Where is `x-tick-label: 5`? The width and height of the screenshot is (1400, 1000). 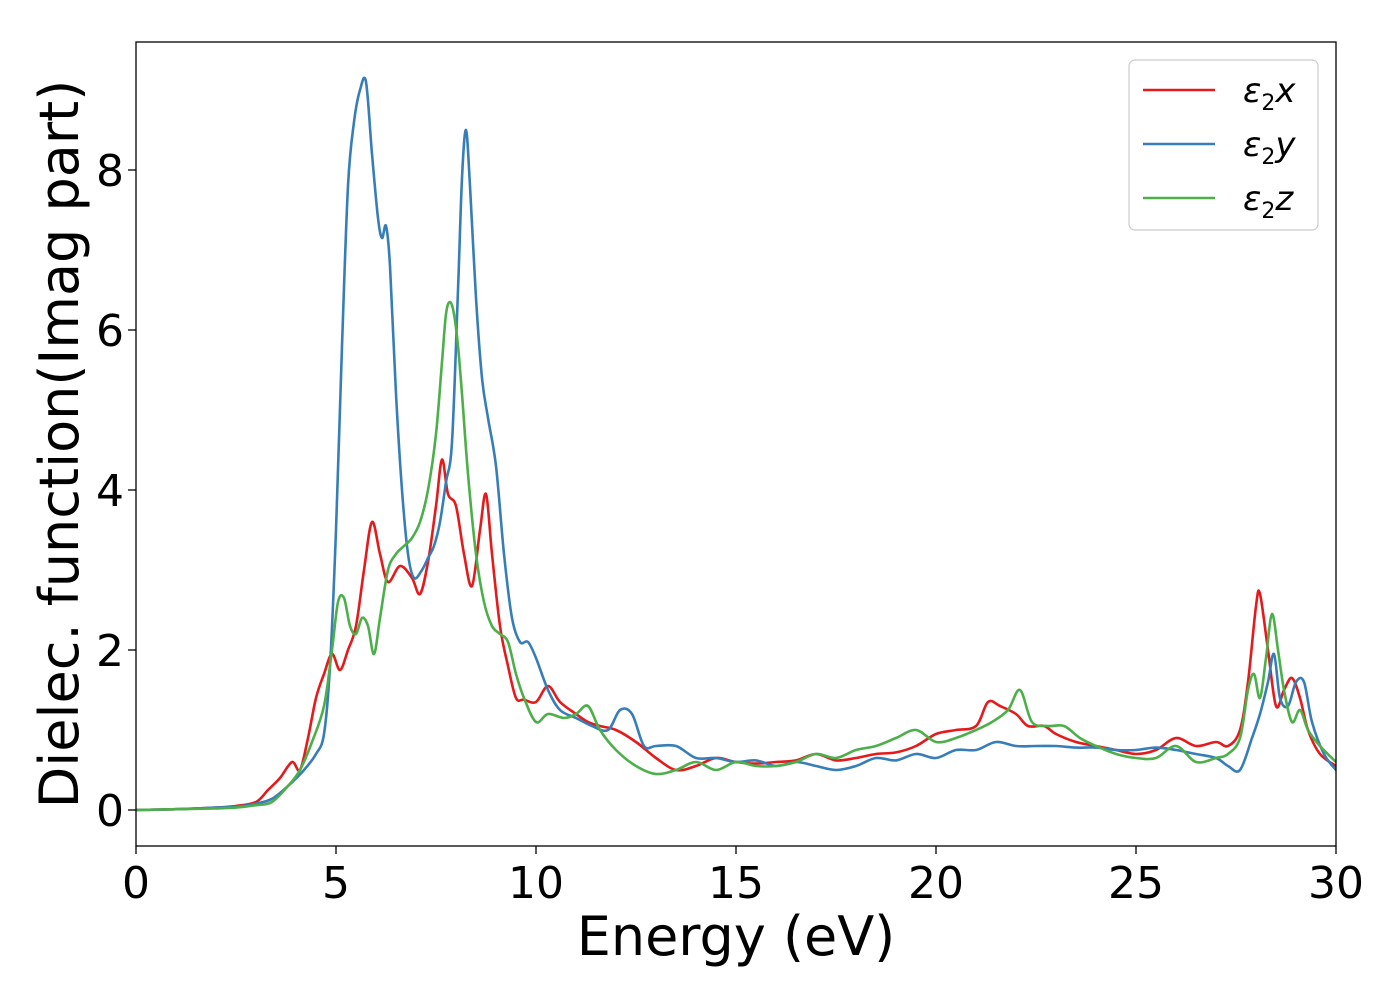 x-tick-label: 5 is located at coordinates (336, 883).